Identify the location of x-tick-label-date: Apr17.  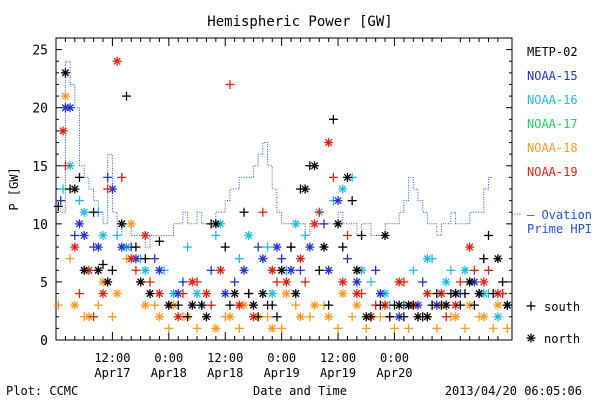
(112, 373).